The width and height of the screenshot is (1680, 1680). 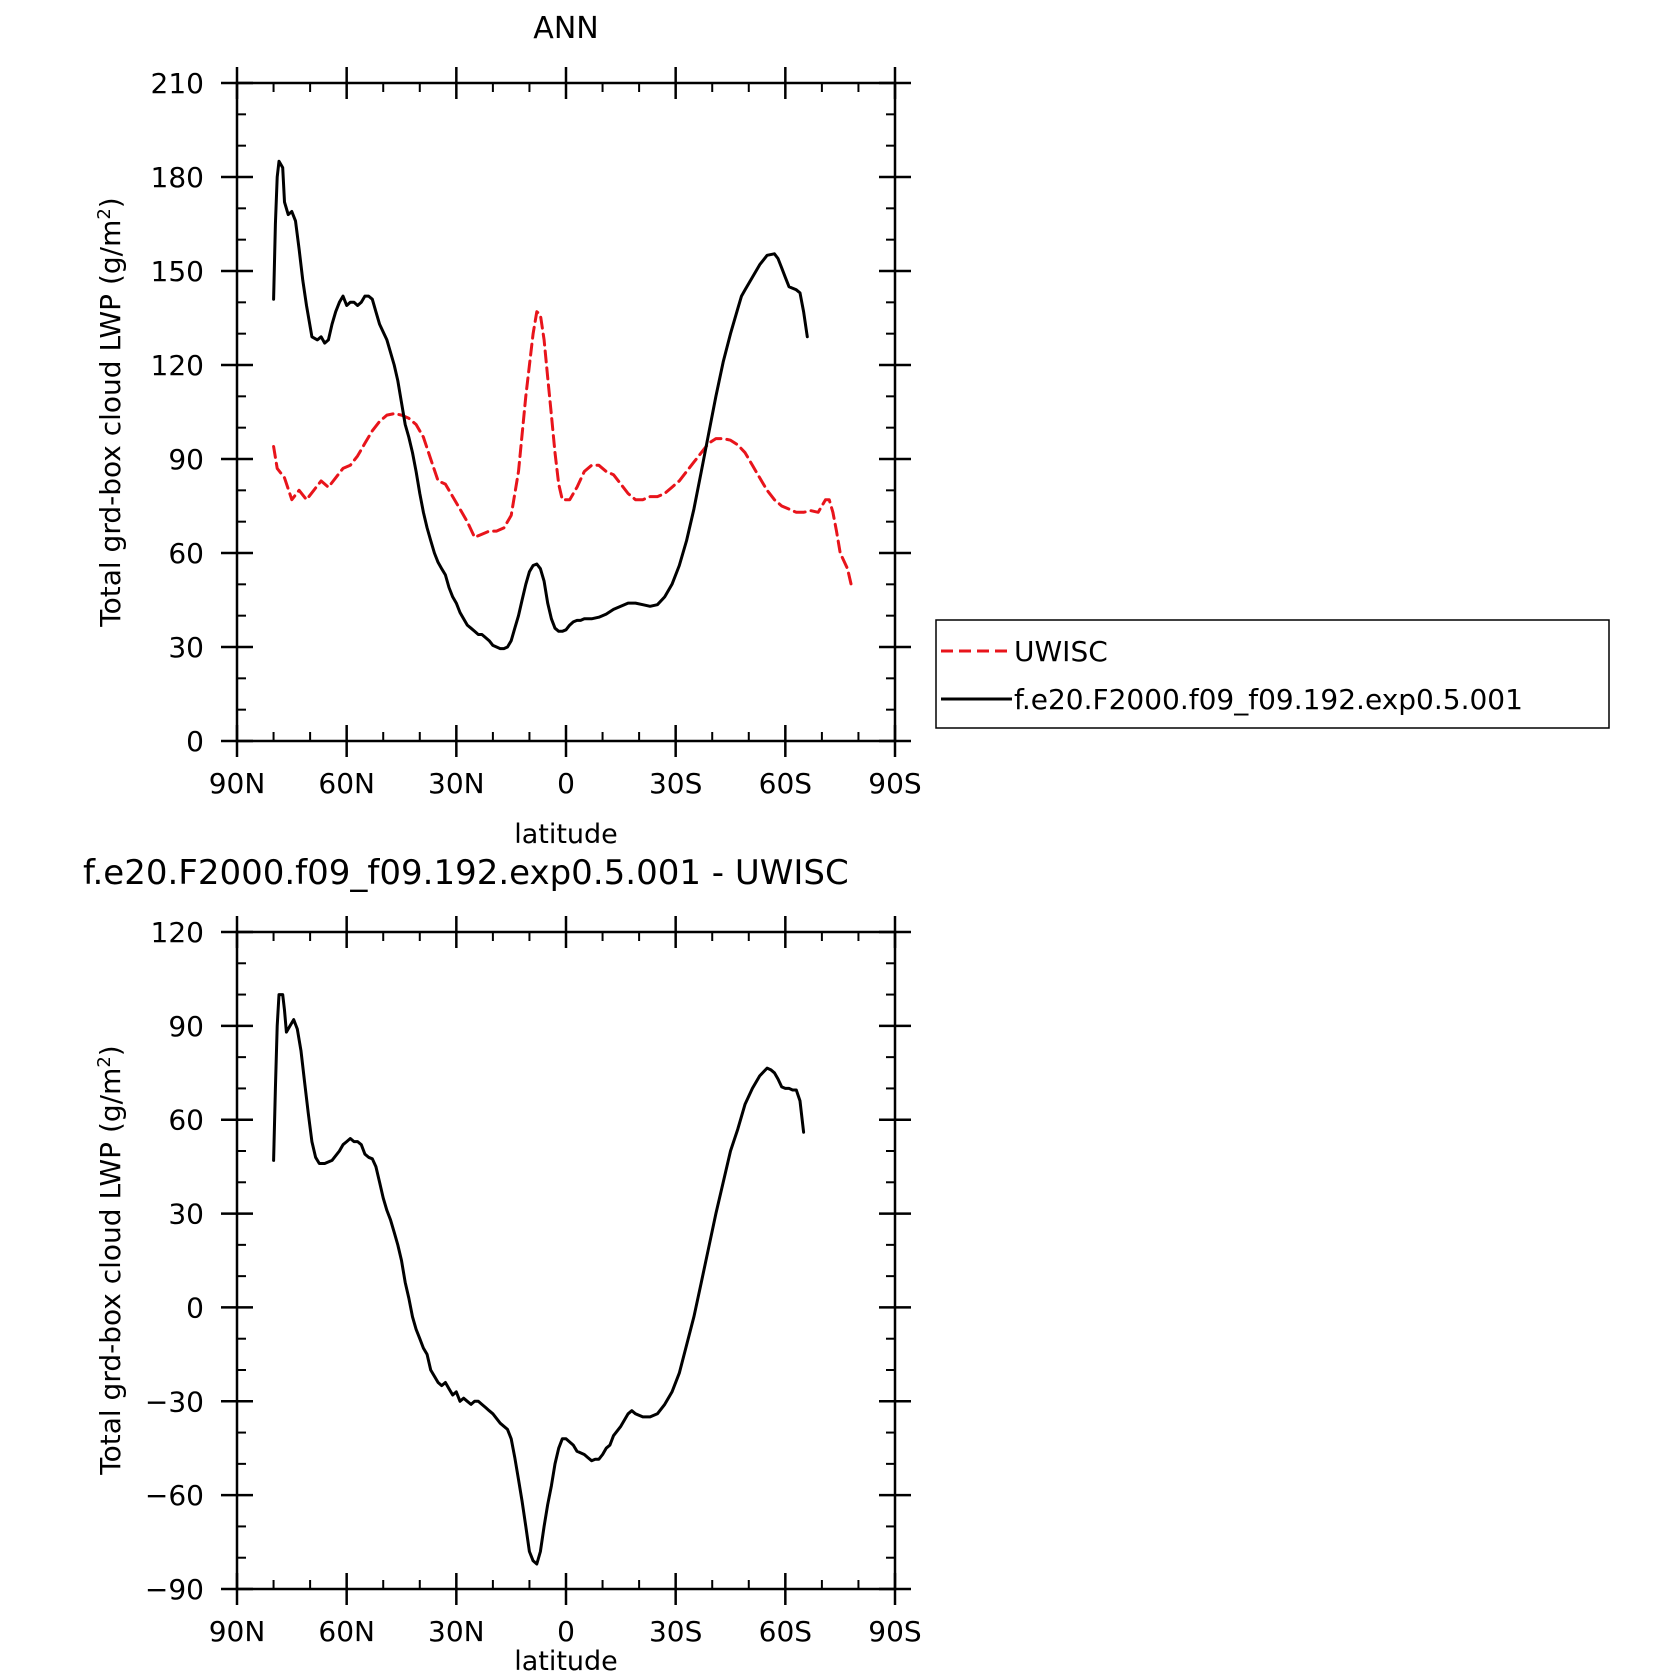 What do you see at coordinates (177, 412) in the screenshot?
I see `top-y-tick-labels: 0 30 60 90 120 150 180 210` at bounding box center [177, 412].